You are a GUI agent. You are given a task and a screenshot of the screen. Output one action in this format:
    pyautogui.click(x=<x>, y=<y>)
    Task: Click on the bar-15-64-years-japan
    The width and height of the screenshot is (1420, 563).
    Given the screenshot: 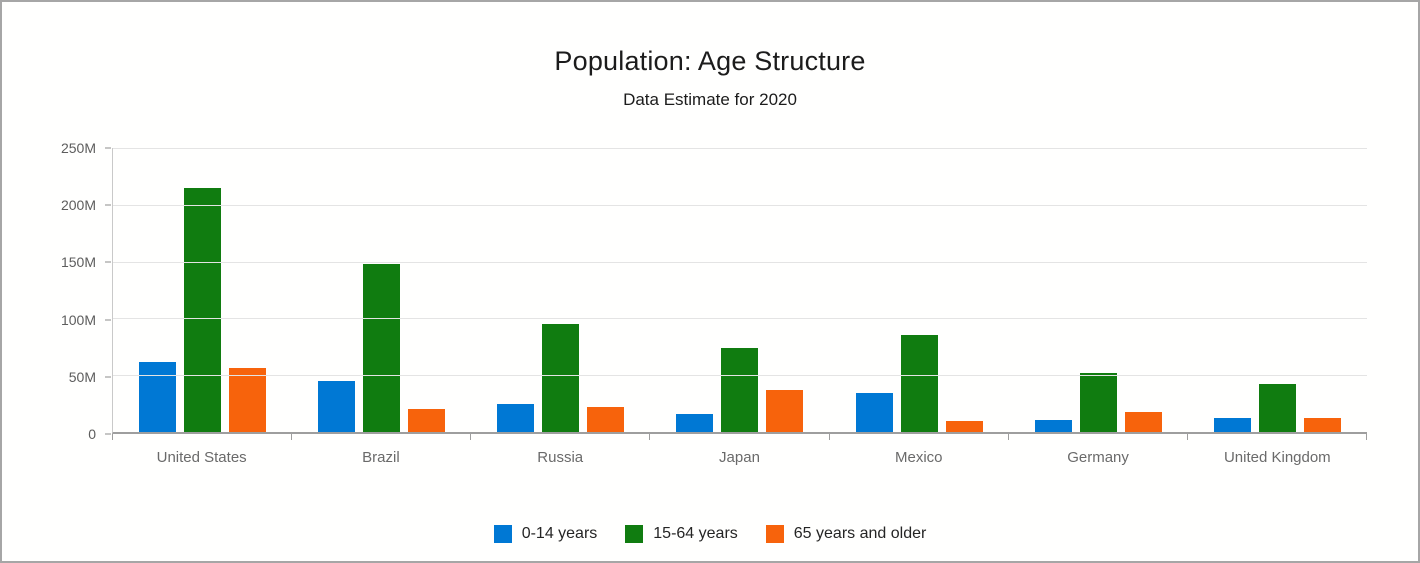 What is the action you would take?
    pyautogui.click(x=740, y=389)
    